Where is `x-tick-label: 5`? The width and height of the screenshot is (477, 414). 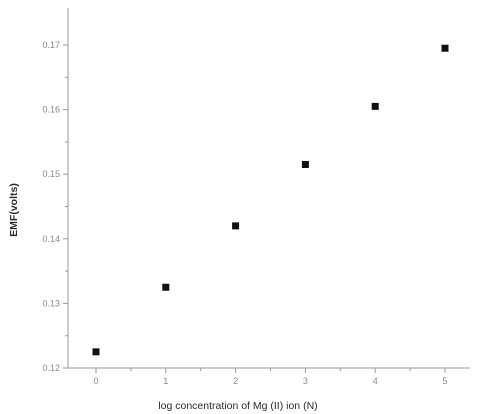
x-tick-label: 5 is located at coordinates (444, 381).